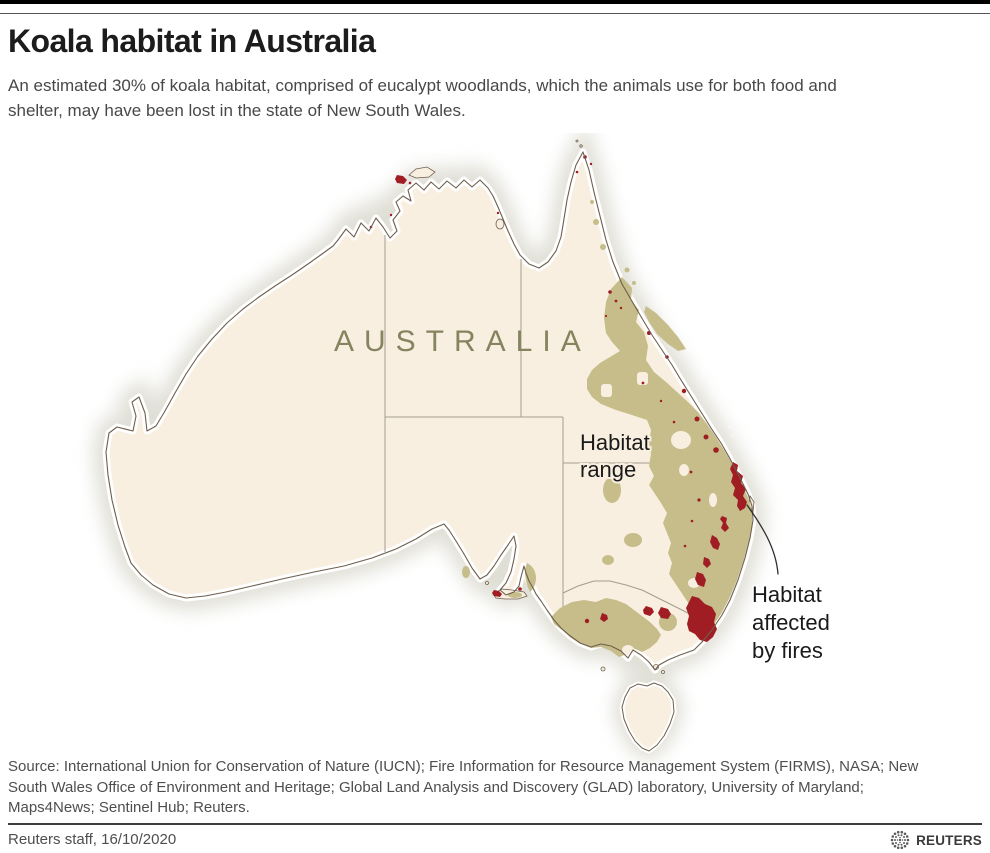 The width and height of the screenshot is (990, 853). Describe the element at coordinates (192, 41) in the screenshot. I see `page-title: Koala habitat in Australia` at that location.